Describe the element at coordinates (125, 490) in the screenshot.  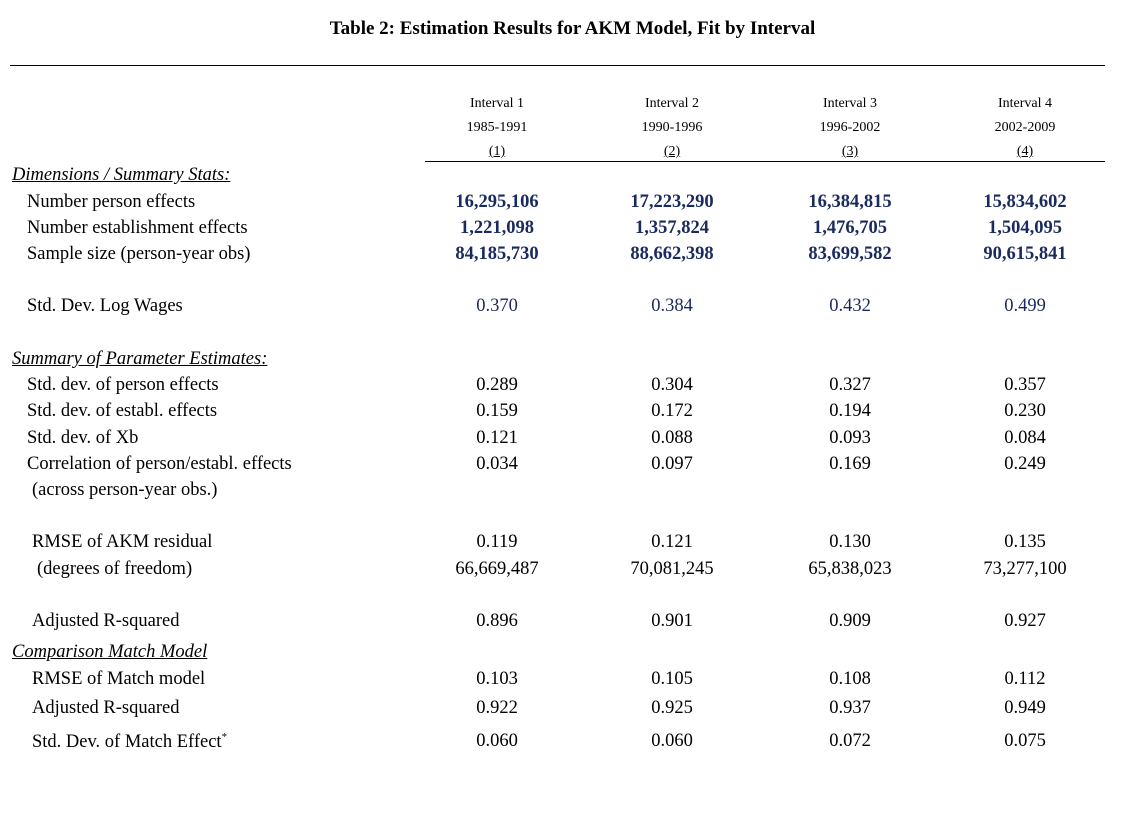
I see `row-label: (across person-year obs.)` at that location.